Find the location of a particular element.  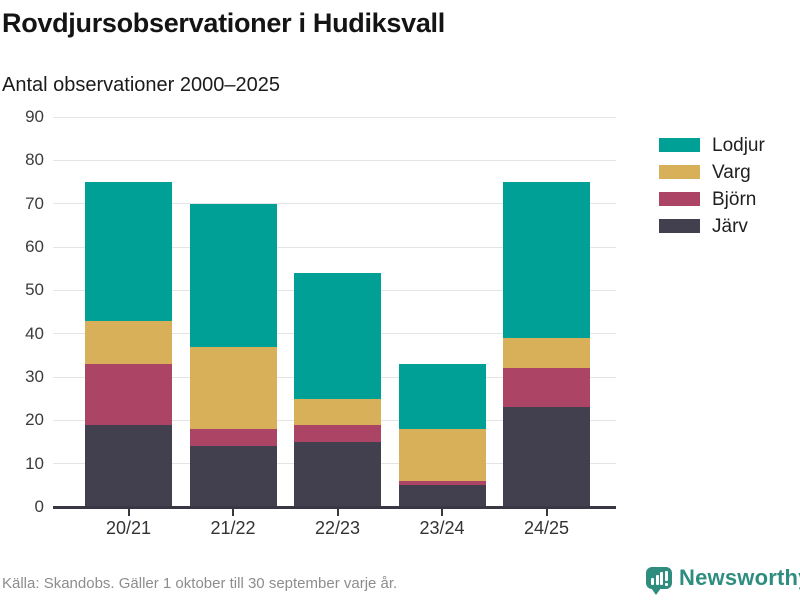

legend-swatch-järv is located at coordinates (679, 226).